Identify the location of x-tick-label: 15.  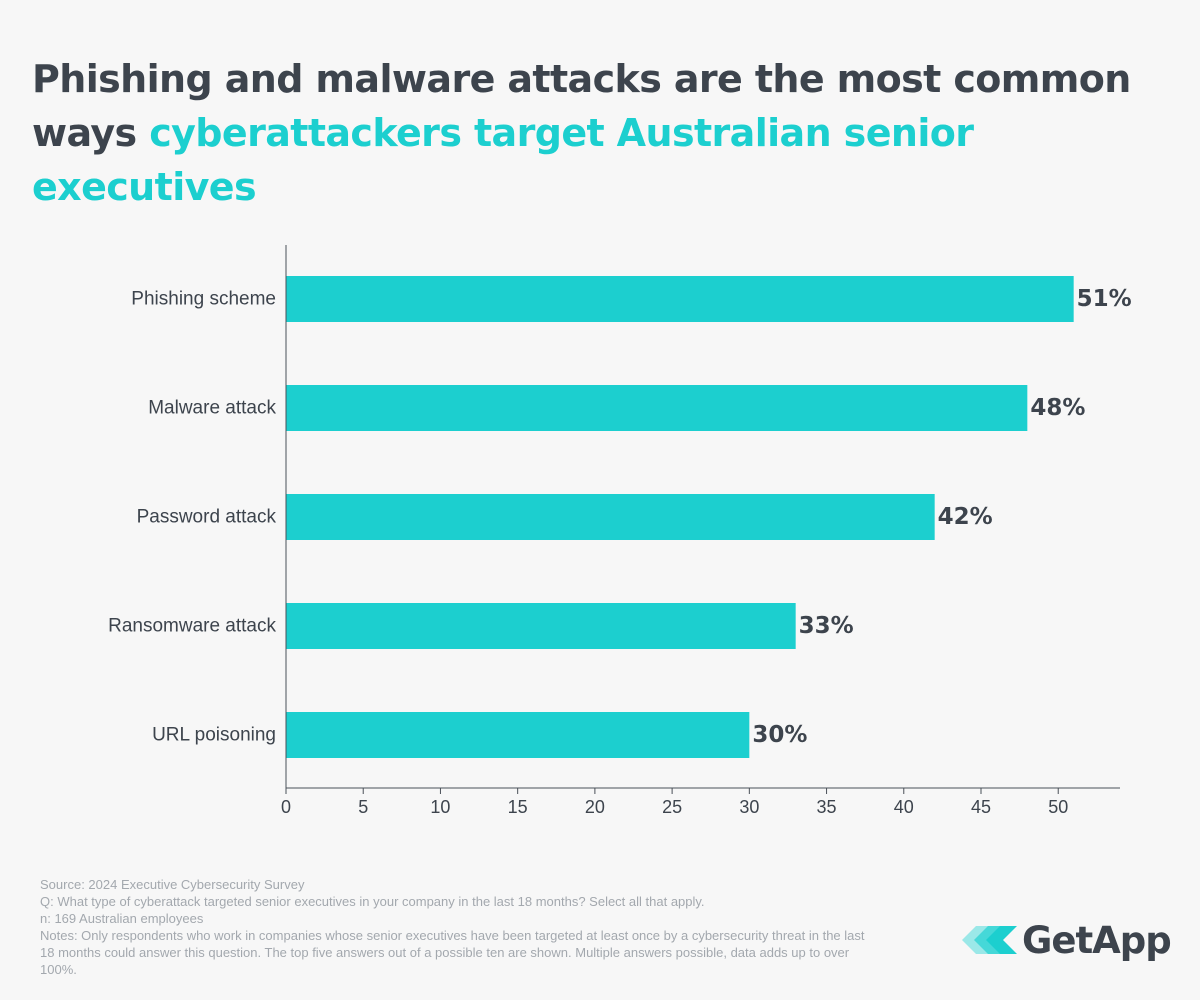
(518, 807).